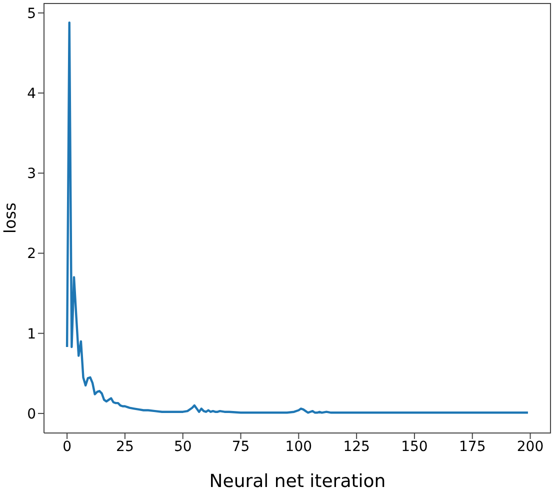 This screenshot has height=489, width=552. What do you see at coordinates (356, 446) in the screenshot?
I see `x-tick-label: 125` at bounding box center [356, 446].